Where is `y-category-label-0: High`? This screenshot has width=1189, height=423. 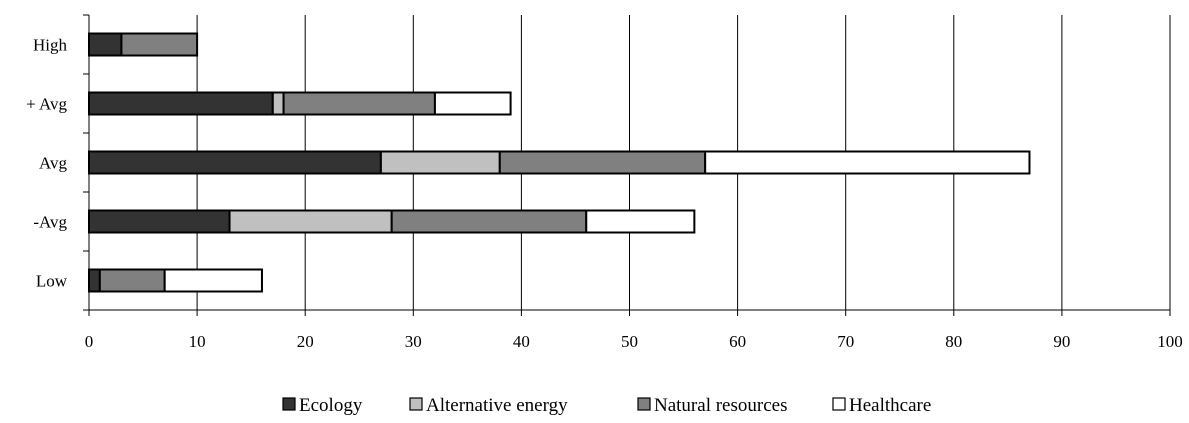
y-category-label-0: High is located at coordinates (50, 45).